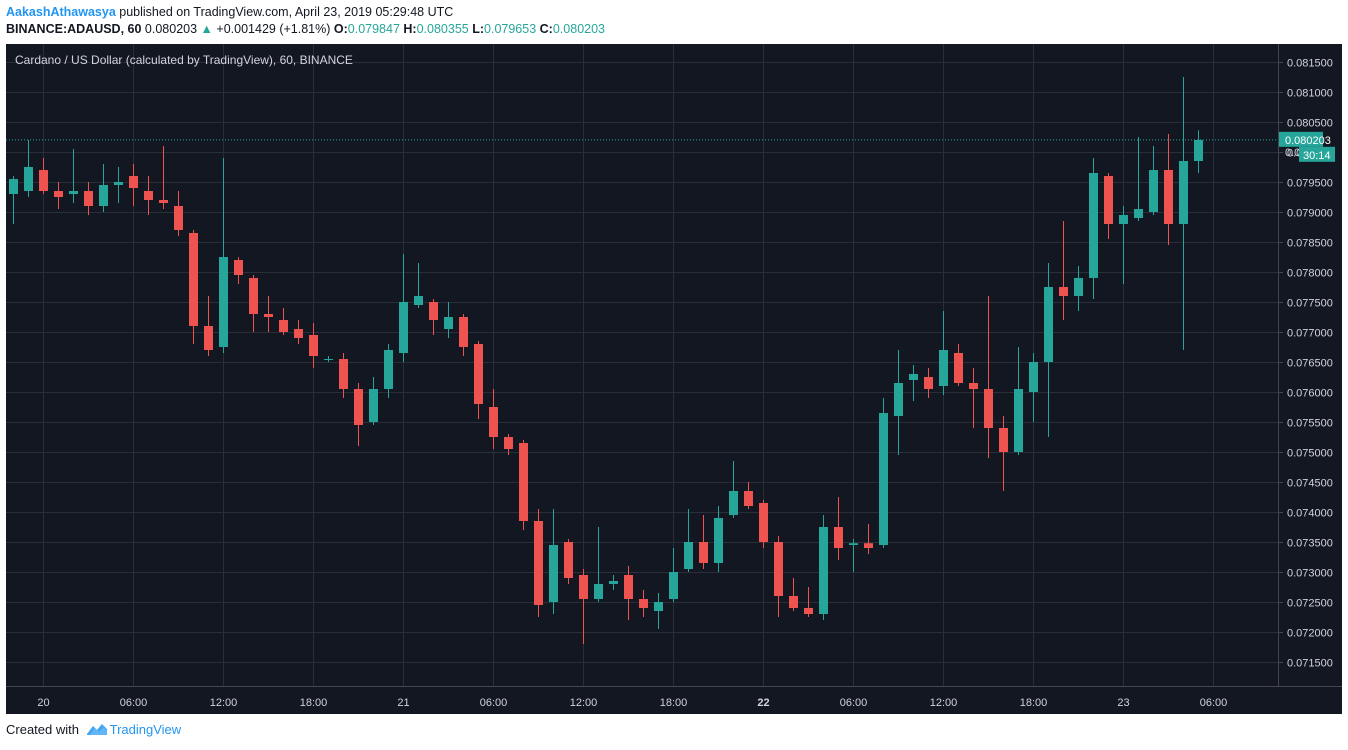 The width and height of the screenshot is (1348, 750). I want to click on open-value: 0.079847, so click(373, 29).